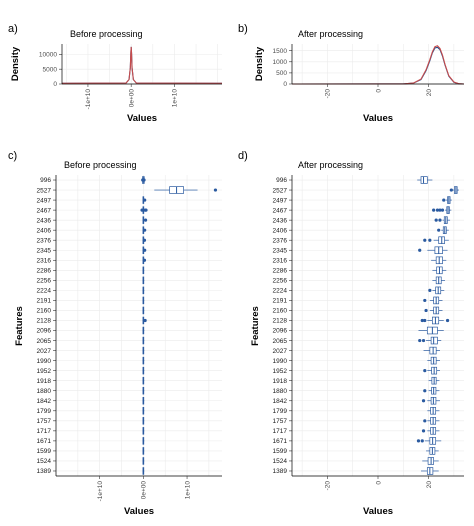 The height and width of the screenshot is (526, 474). Describe the element at coordinates (378, 91) in the screenshot. I see `x-tick-label: 0` at that location.